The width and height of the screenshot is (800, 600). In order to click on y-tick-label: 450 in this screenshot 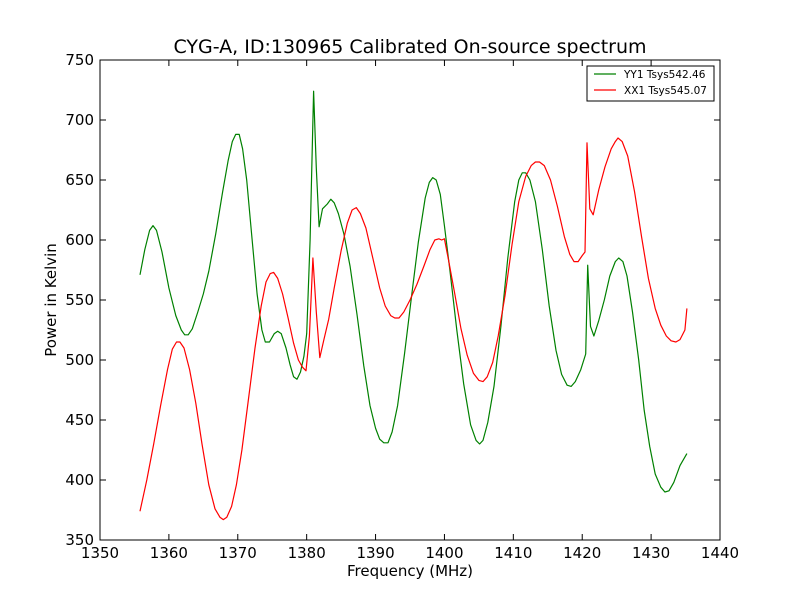, I will do `click(79, 420)`.